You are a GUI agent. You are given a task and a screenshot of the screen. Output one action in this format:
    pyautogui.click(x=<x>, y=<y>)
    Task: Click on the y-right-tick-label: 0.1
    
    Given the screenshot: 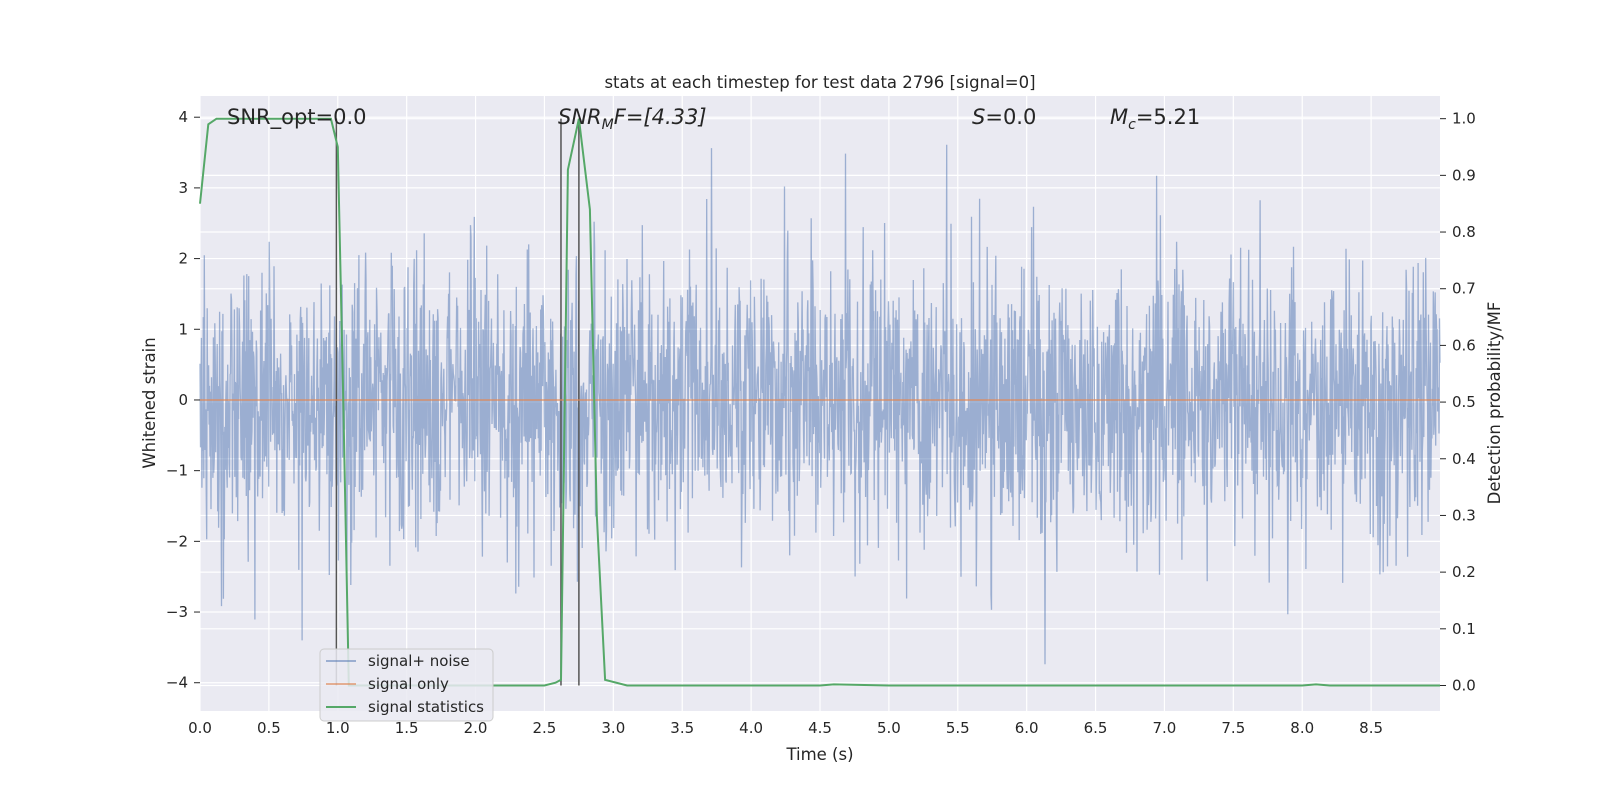 What is the action you would take?
    pyautogui.click(x=1464, y=629)
    